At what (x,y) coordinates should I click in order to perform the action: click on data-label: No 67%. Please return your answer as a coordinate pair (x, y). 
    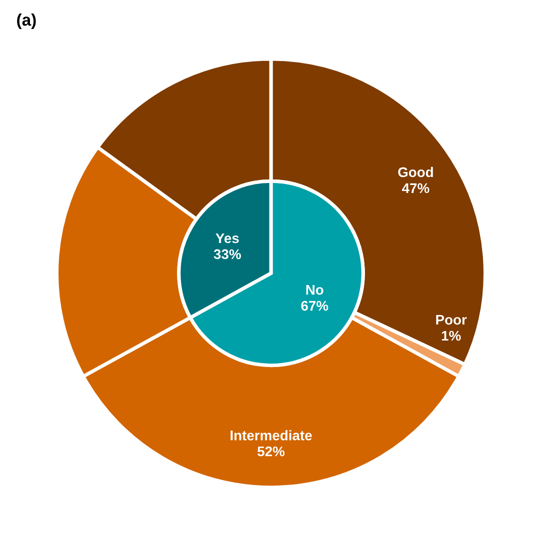
    Looking at the image, I should click on (314, 298).